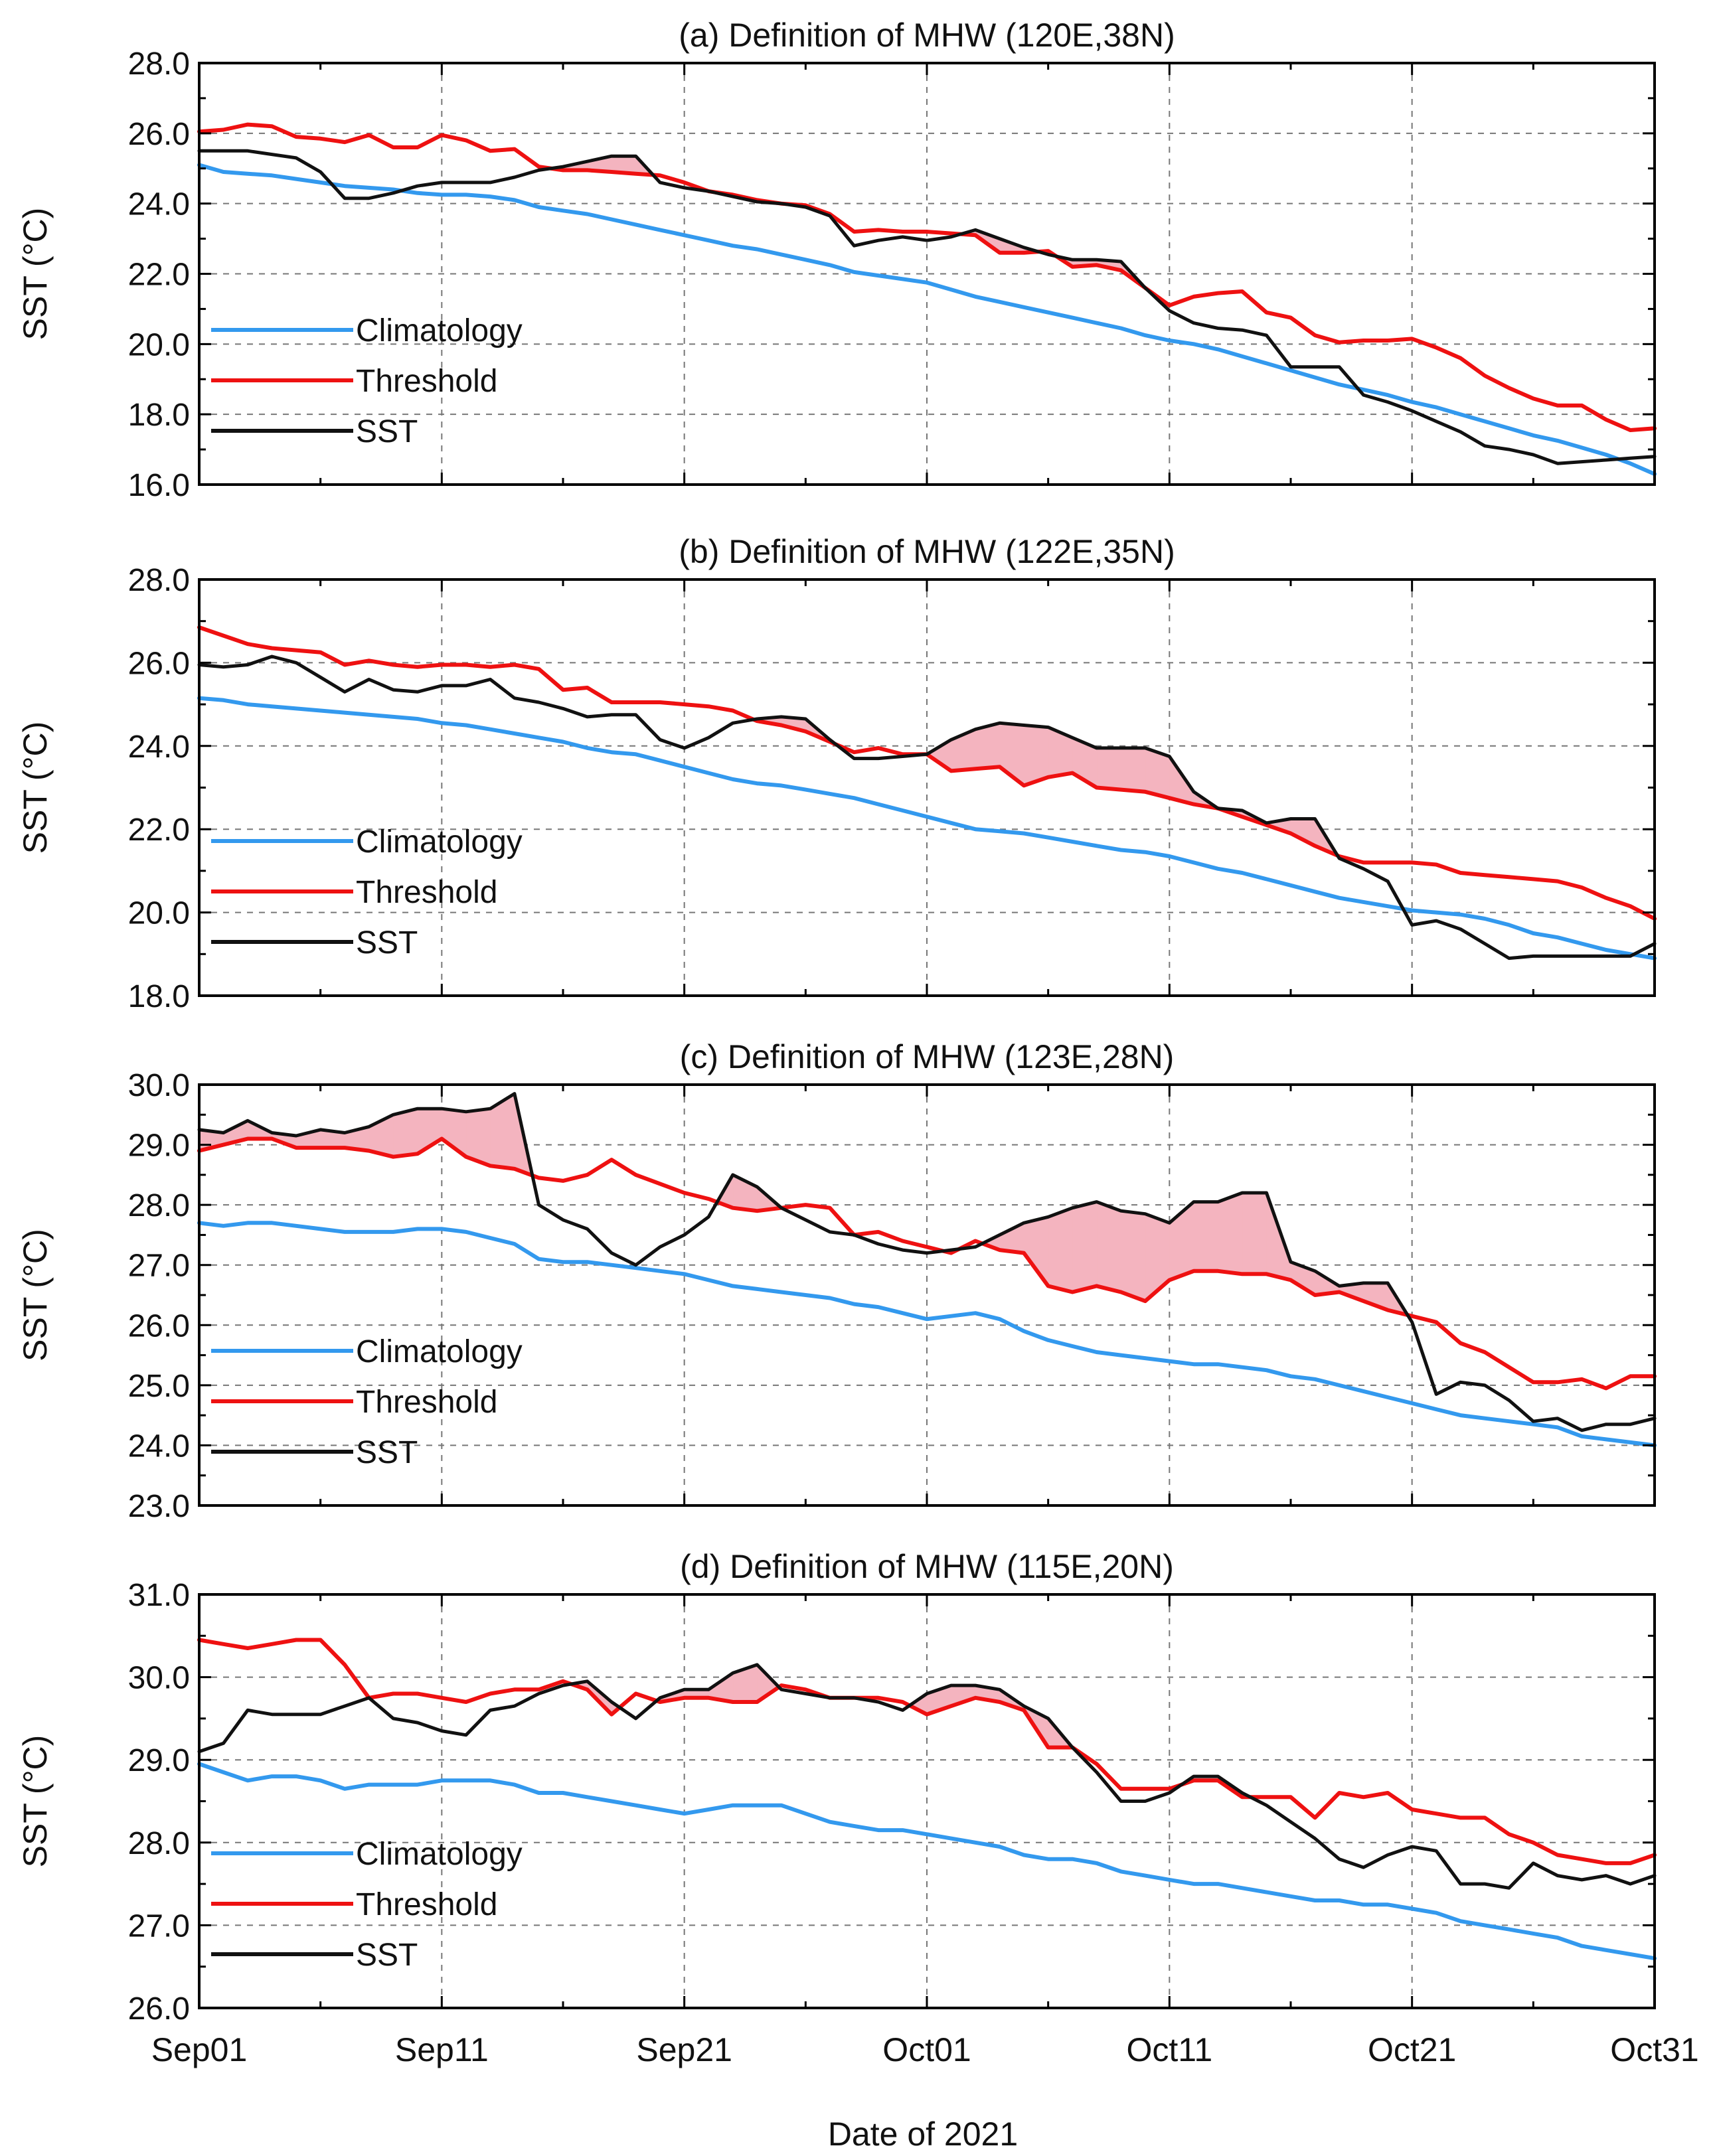  Describe the element at coordinates (1654, 2050) in the screenshot. I see `x-tick-label: Oct31` at that location.